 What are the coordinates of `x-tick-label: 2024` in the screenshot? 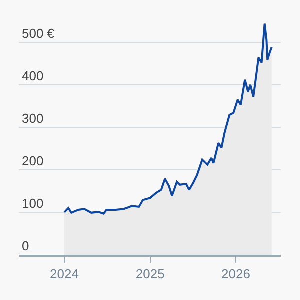 It's located at (64, 274).